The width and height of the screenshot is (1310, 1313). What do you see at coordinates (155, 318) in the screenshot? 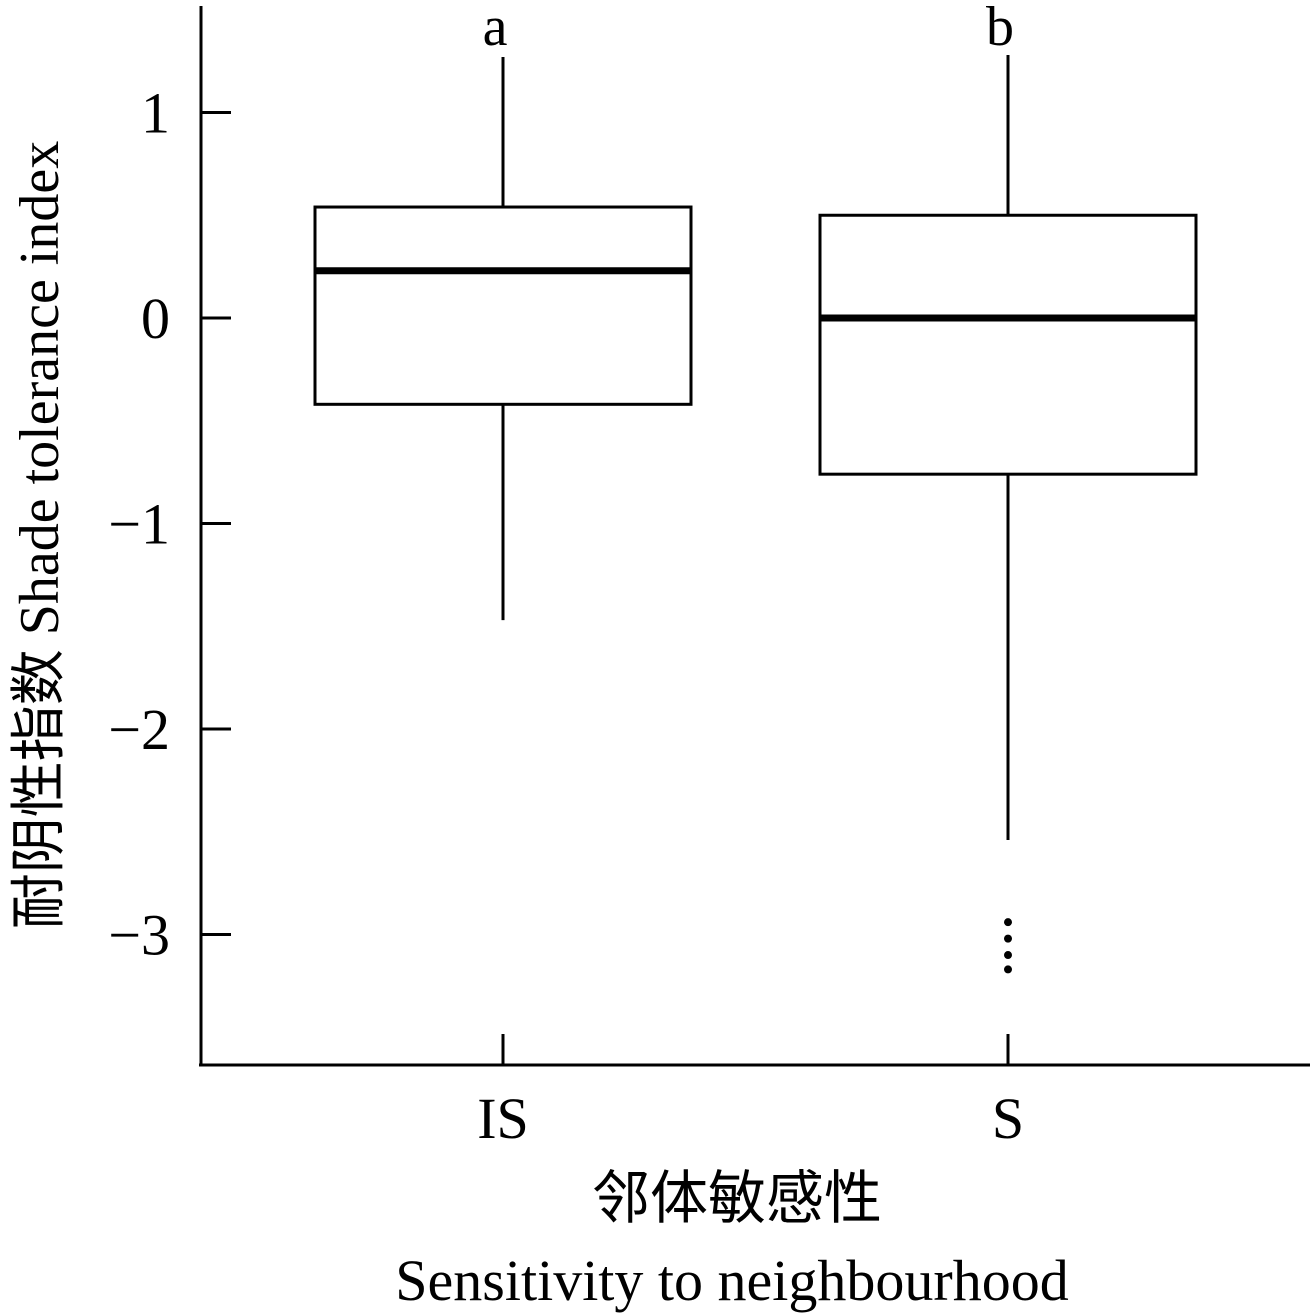
I see `y-tick-label: 0` at bounding box center [155, 318].